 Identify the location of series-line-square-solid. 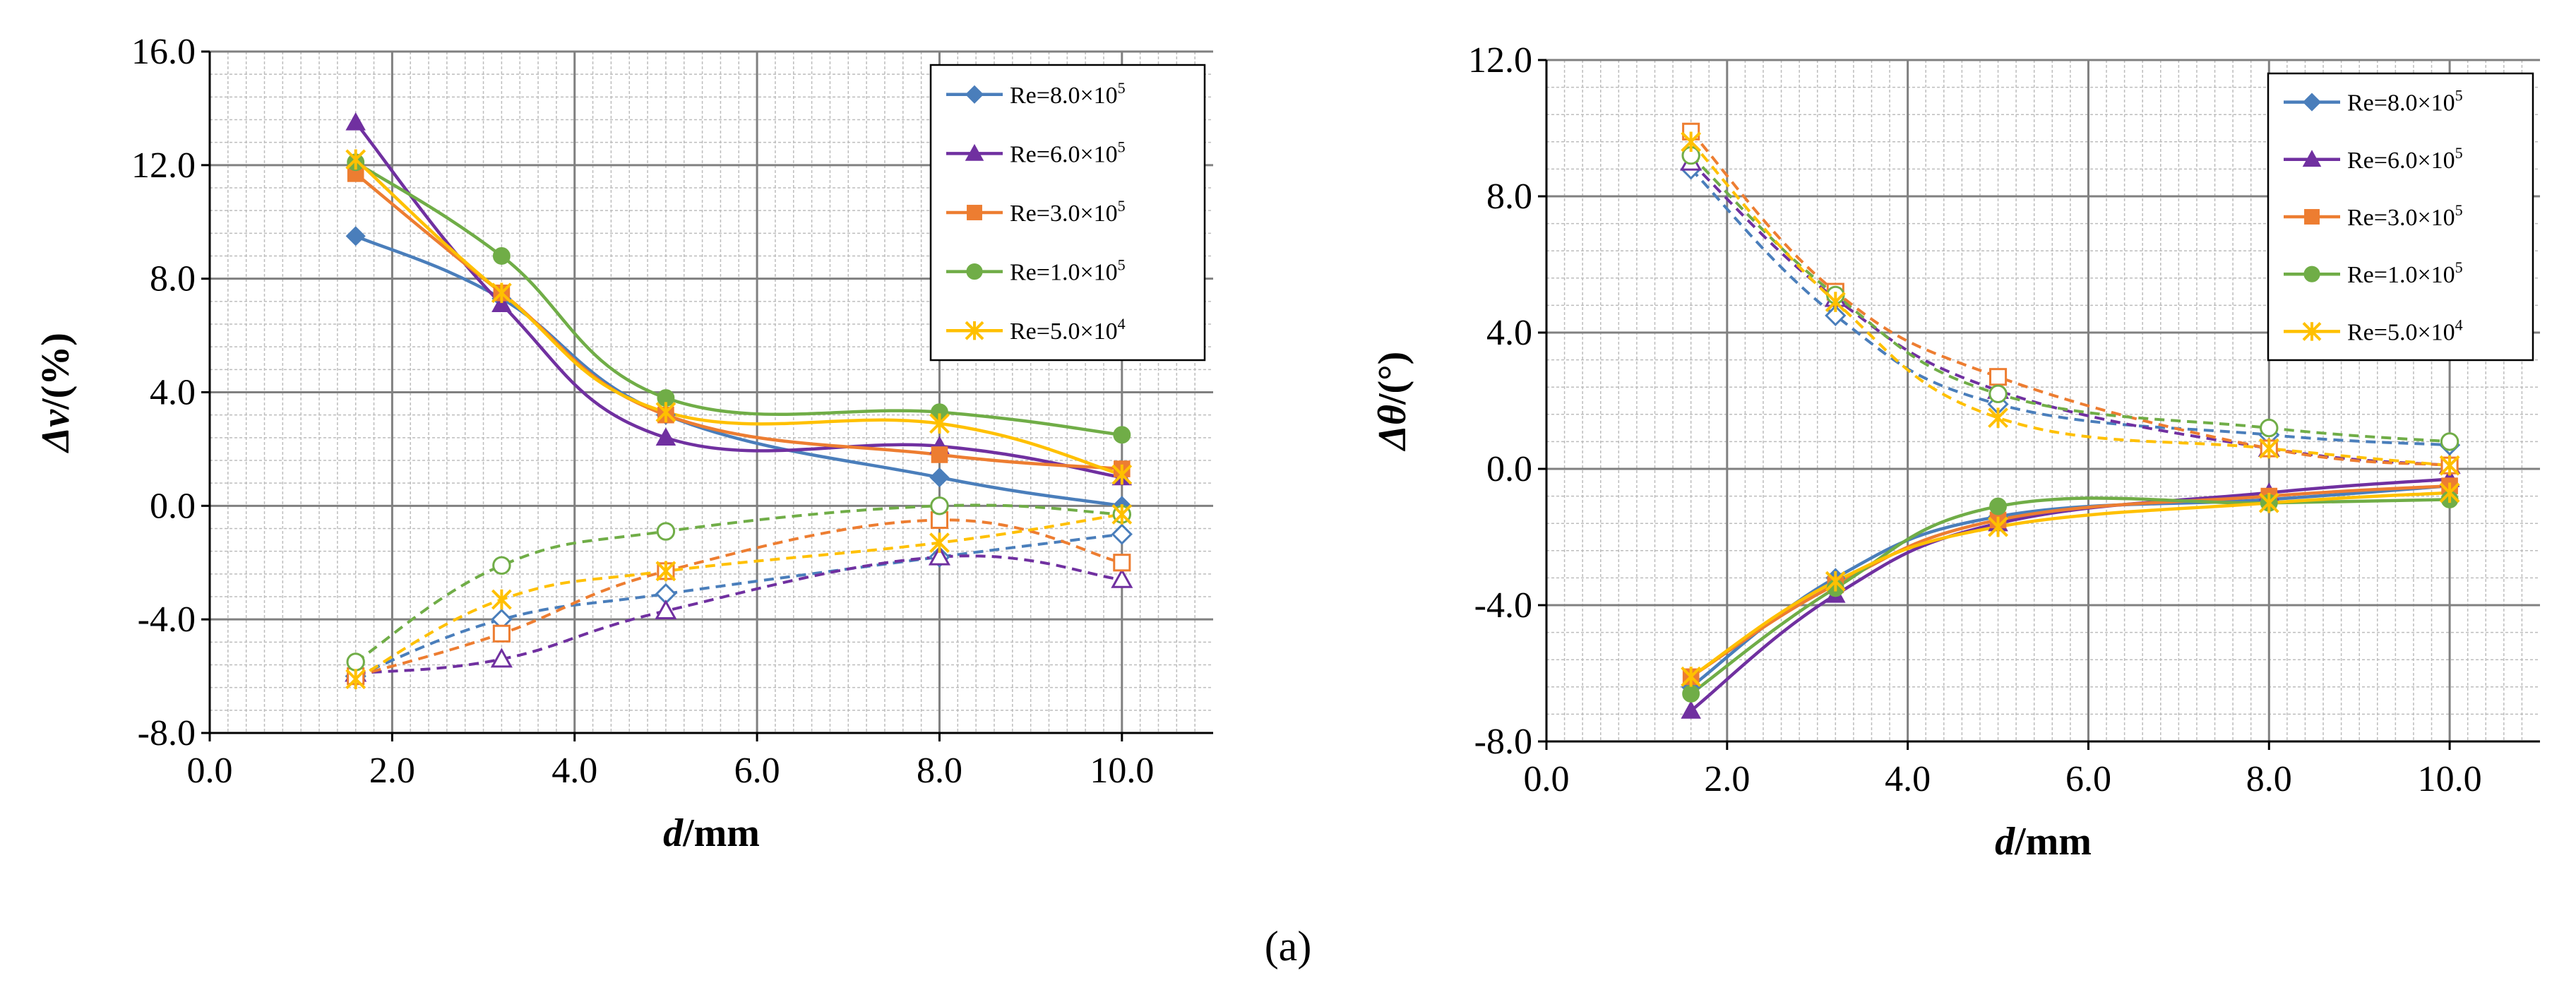
(2070, 581).